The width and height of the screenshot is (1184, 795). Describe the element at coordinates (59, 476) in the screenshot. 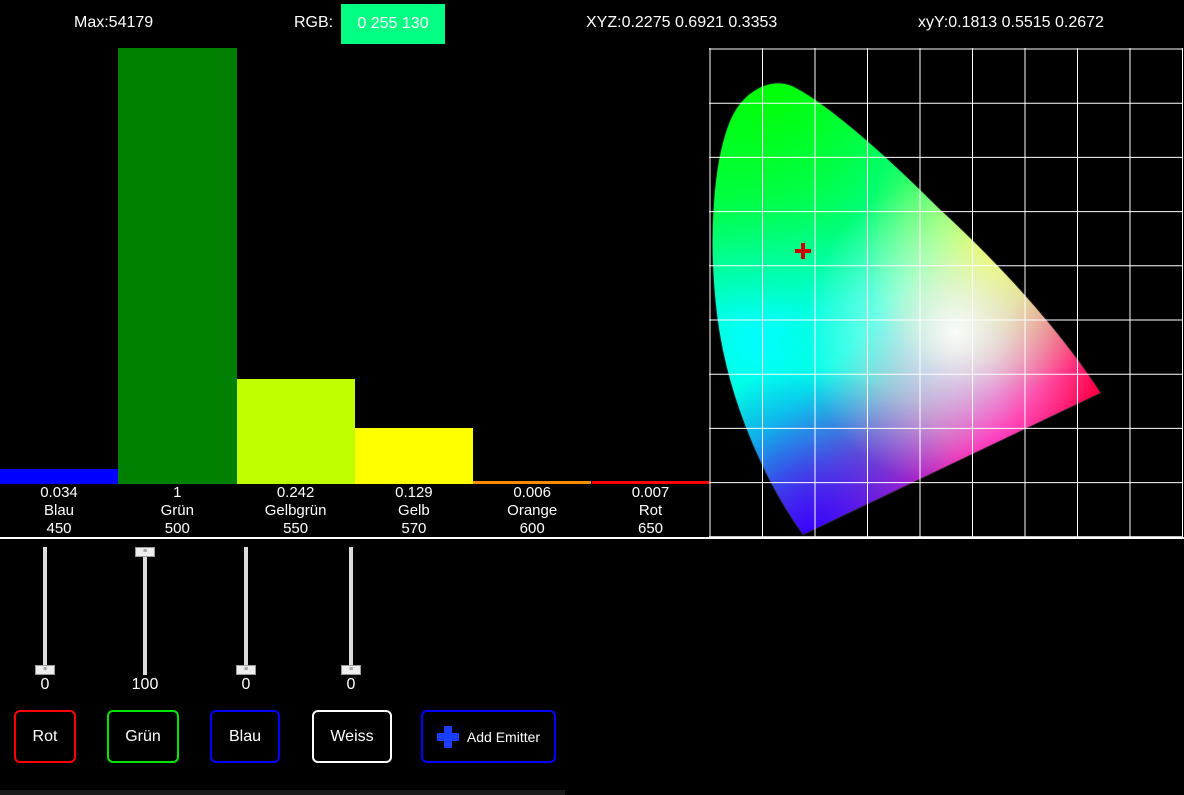

I see `bar-blau` at that location.